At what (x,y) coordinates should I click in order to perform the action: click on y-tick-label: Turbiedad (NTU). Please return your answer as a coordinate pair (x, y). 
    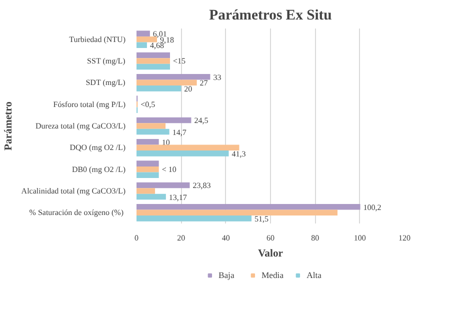
    Looking at the image, I should click on (97, 39).